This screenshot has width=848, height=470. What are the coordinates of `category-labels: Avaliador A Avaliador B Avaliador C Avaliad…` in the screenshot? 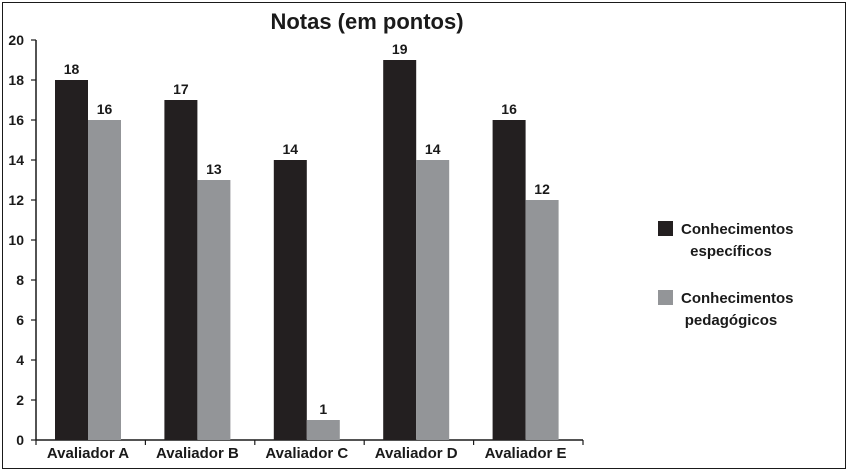 It's located at (309, 451).